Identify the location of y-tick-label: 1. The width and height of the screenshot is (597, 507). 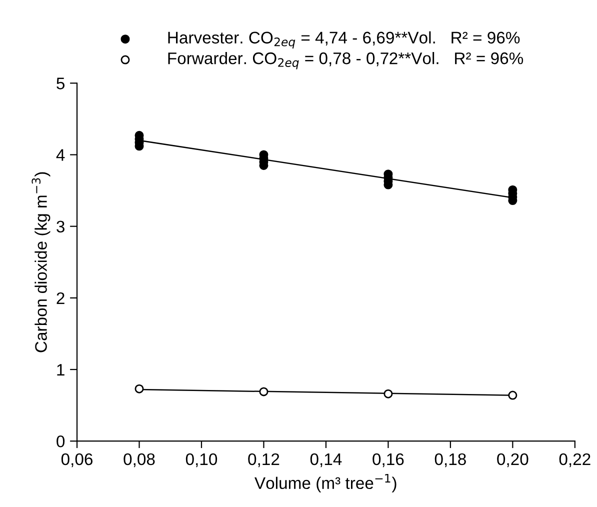
(60, 370).